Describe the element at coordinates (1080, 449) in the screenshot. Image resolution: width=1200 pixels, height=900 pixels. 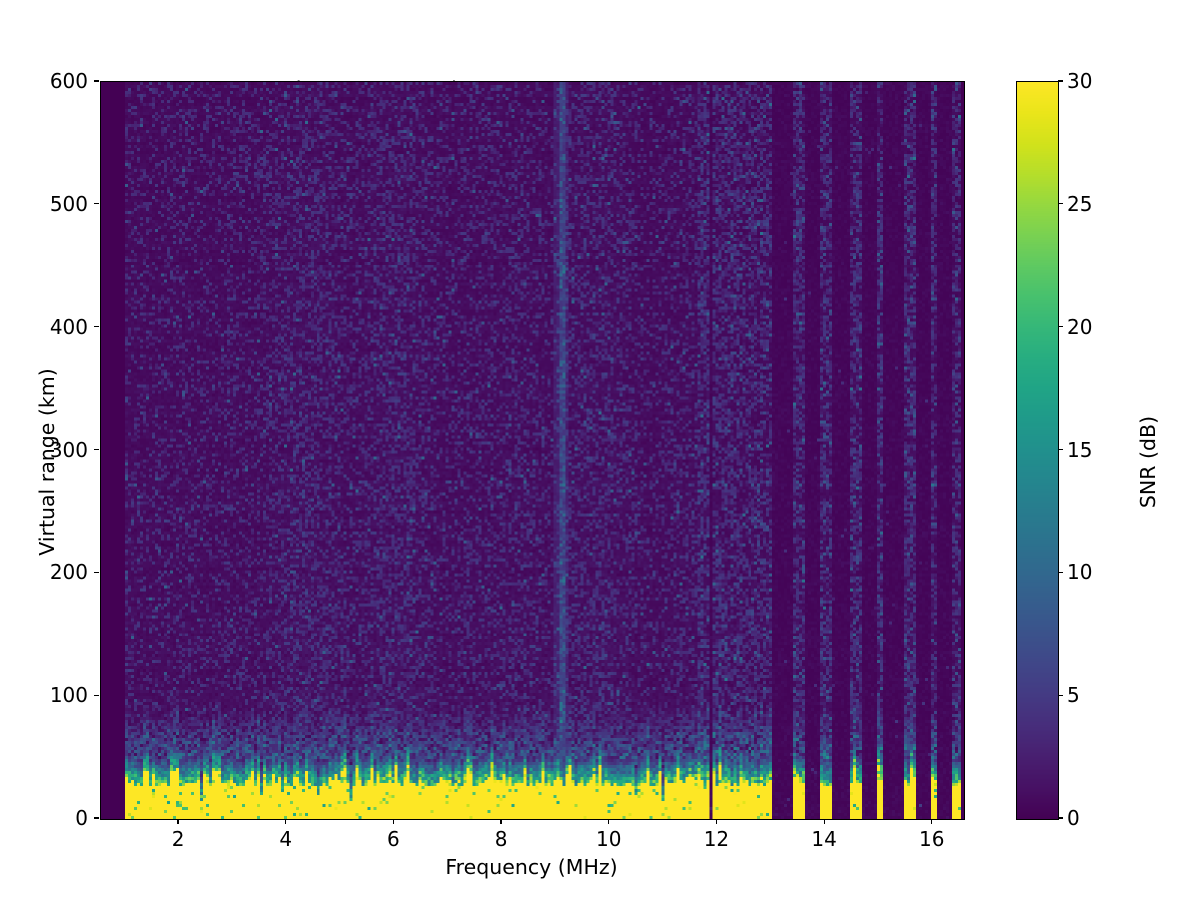
I see `colorbar-tick-label: 15` at that location.